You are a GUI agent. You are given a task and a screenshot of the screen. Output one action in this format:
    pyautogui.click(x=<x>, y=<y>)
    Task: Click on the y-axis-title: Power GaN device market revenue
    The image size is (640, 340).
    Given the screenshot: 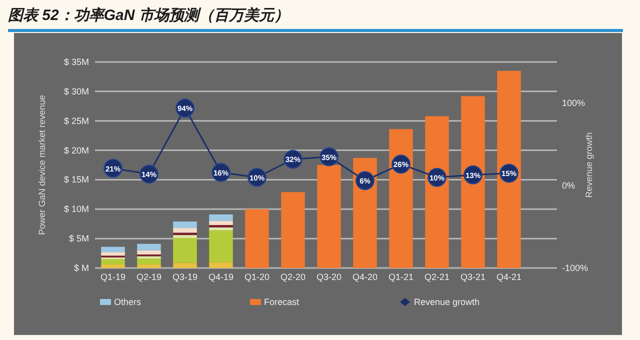 What is the action you would take?
    pyautogui.click(x=42, y=165)
    